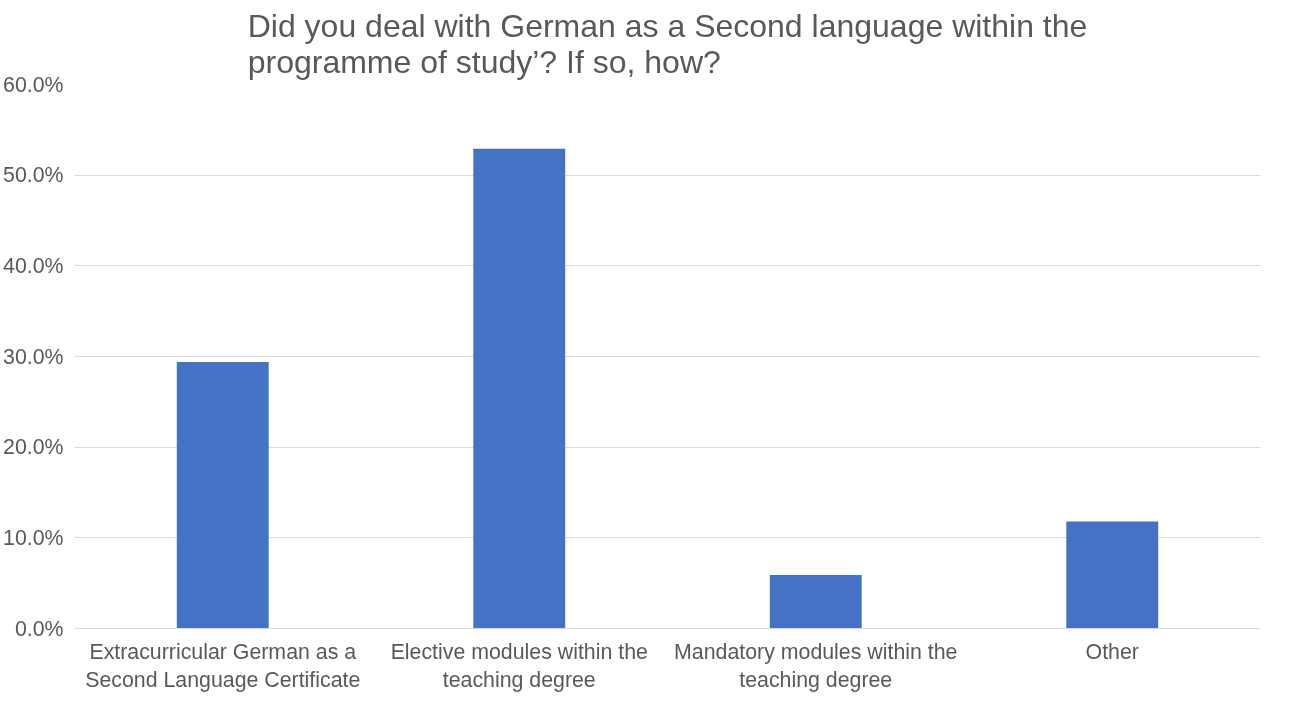  I want to click on y-tick-label: 30.0%, so click(33, 356).